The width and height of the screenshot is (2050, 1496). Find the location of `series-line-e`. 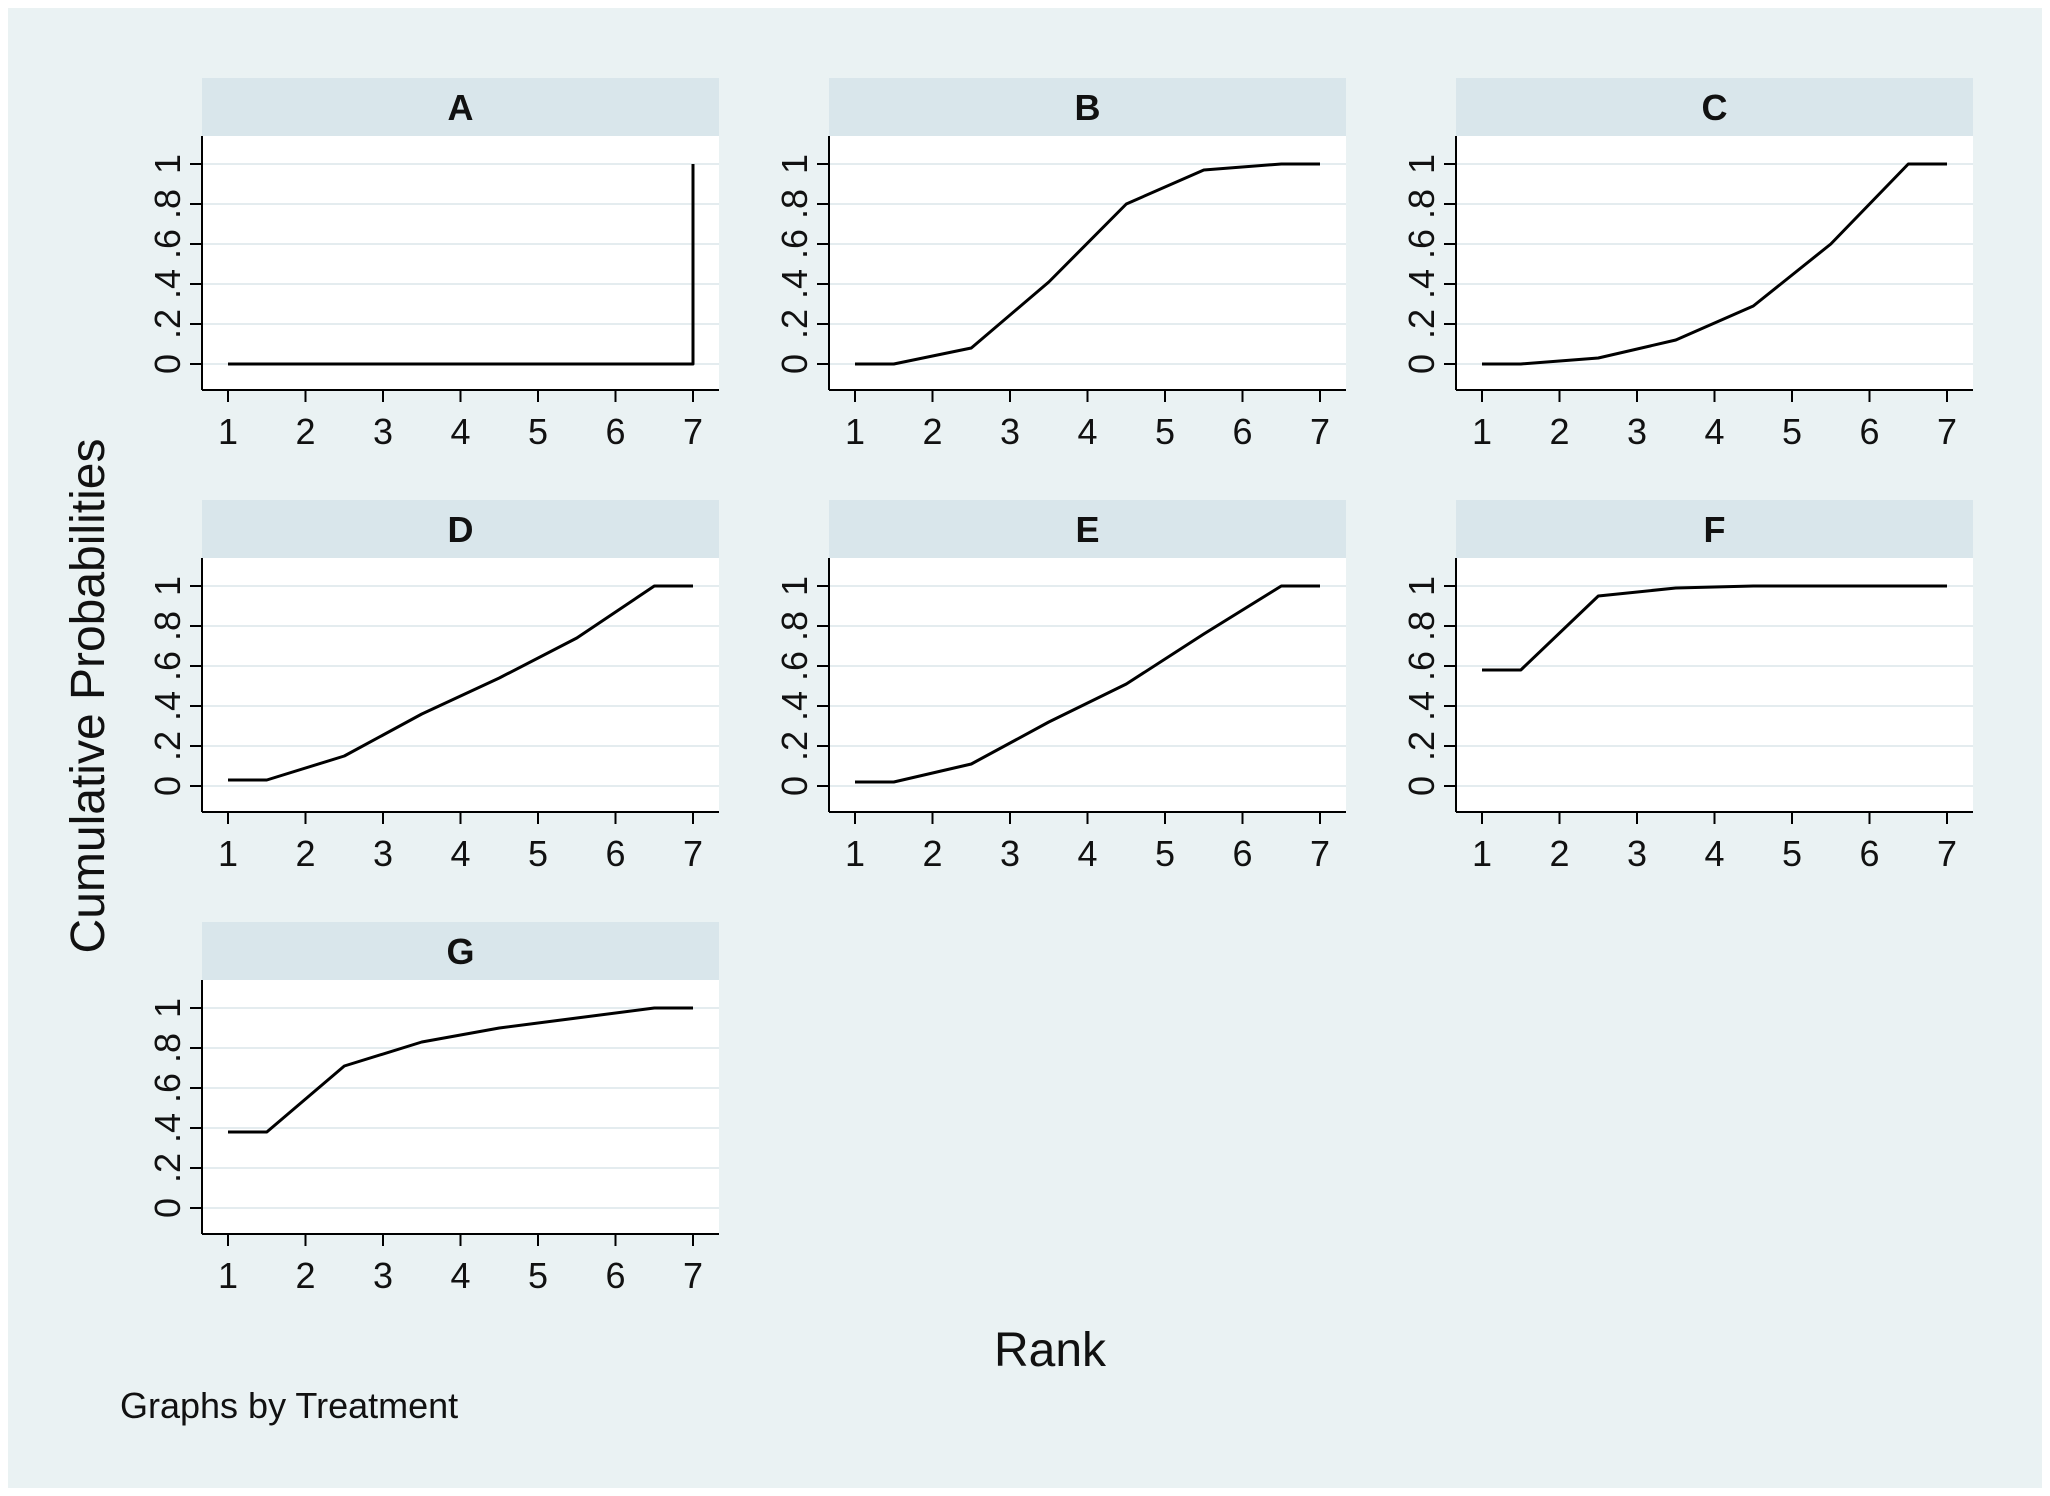

series-line-e is located at coordinates (1087, 684).